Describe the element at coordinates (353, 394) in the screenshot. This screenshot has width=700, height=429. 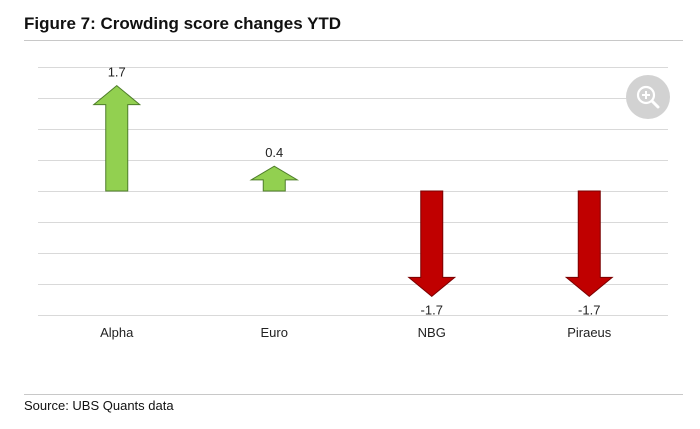
I see `source-divider` at that location.